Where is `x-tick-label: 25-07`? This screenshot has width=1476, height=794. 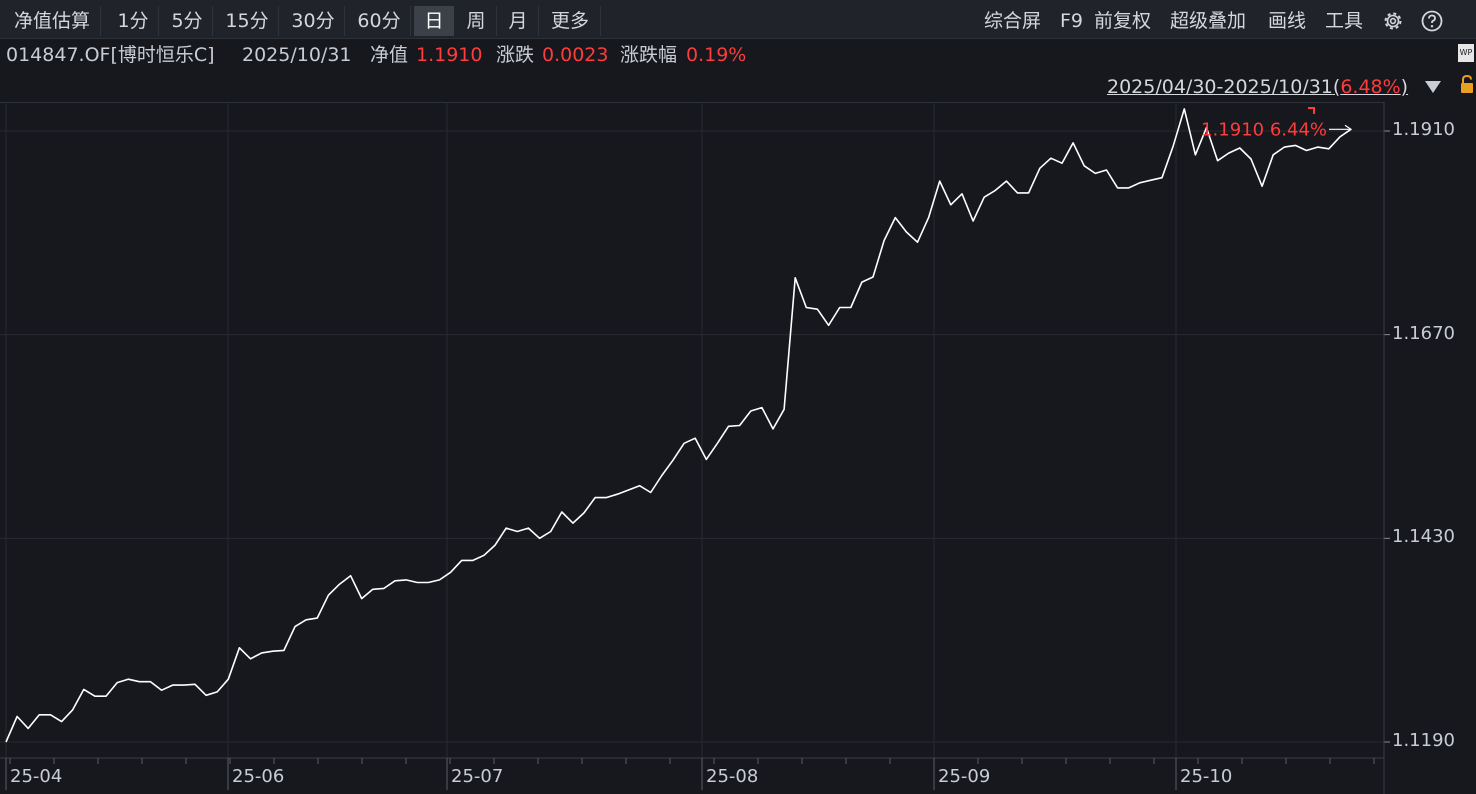 x-tick-label: 25-07 is located at coordinates (477, 776).